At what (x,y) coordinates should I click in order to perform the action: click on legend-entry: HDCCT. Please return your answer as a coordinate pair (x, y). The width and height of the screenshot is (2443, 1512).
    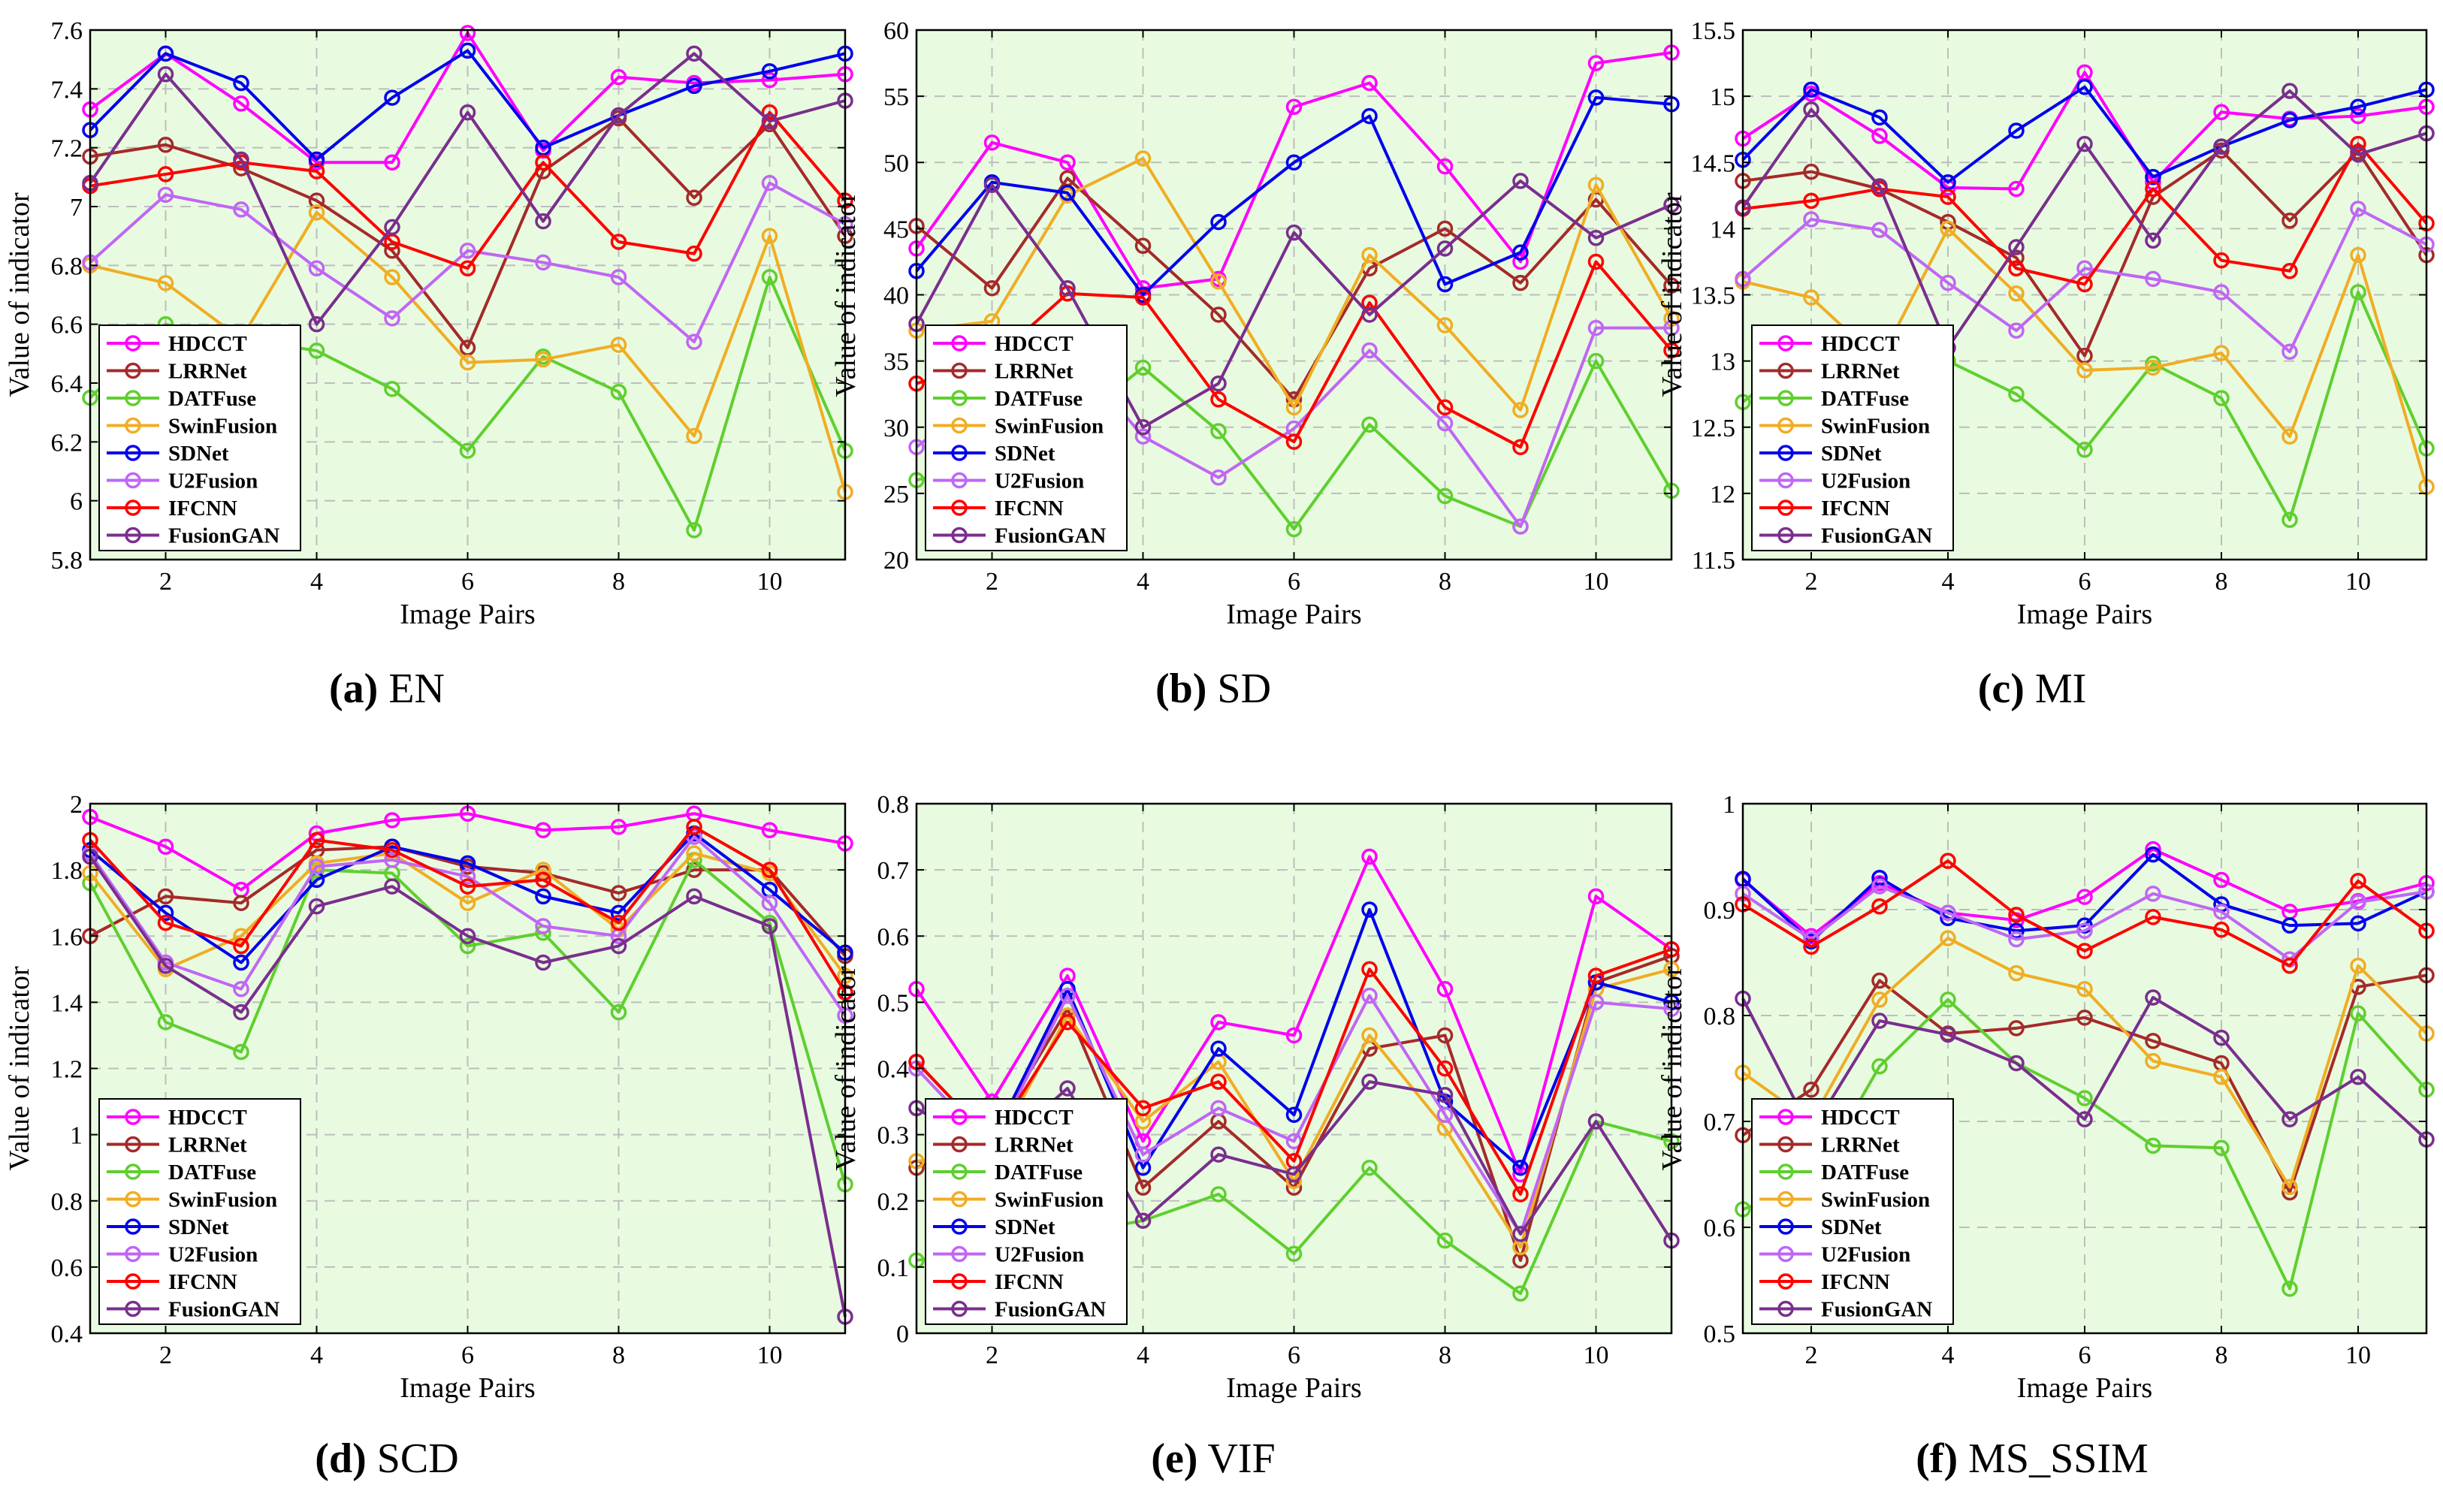
    Looking at the image, I should click on (1034, 344).